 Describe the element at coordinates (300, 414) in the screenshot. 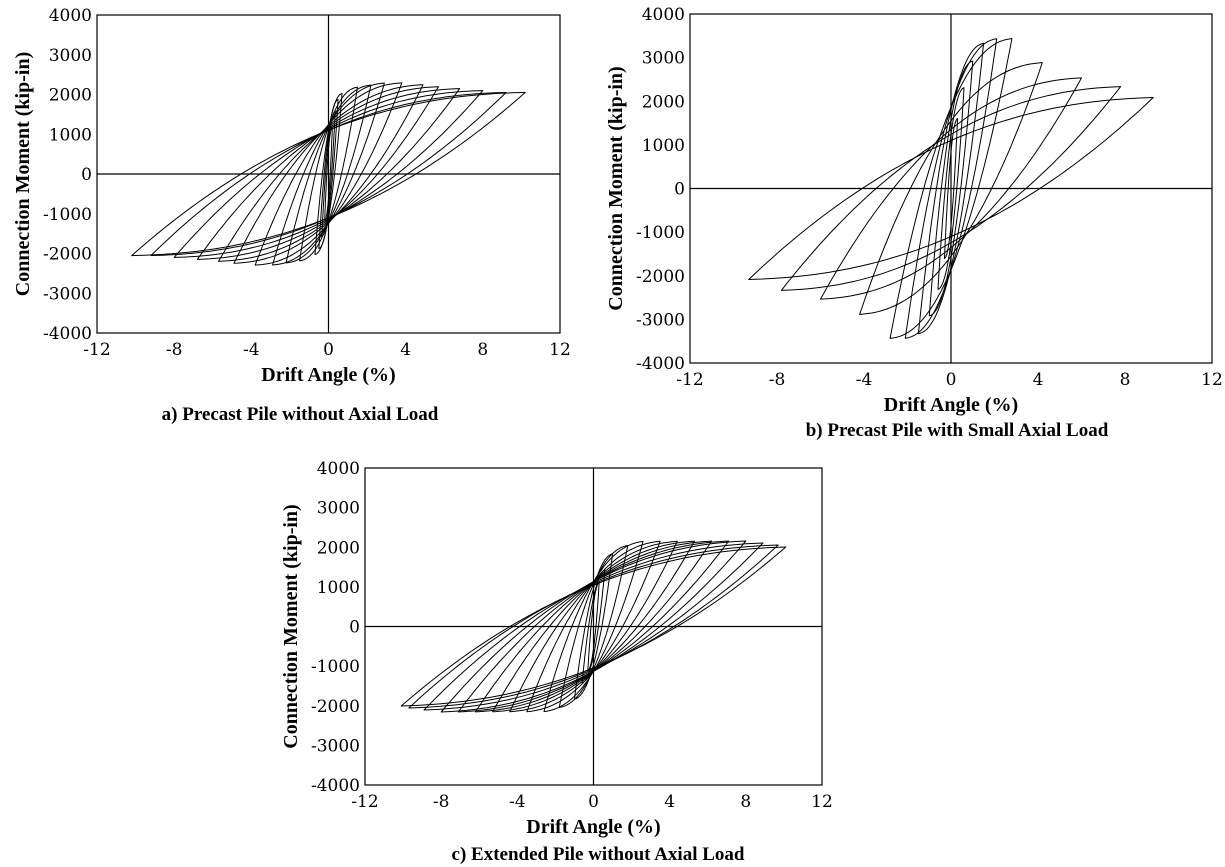

I see `panel-caption: a) Precast Pile without Axial Load` at that location.